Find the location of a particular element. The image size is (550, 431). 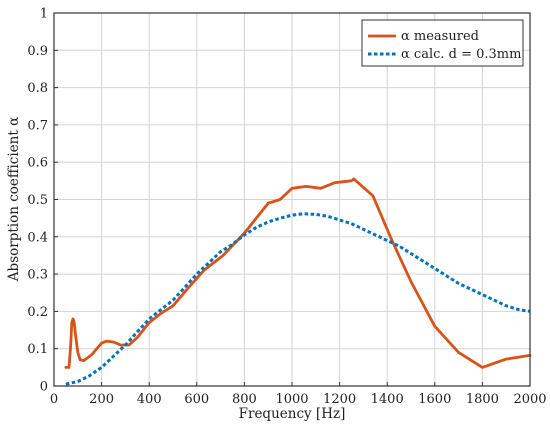

y-tick-label: 0.1 is located at coordinates (37, 349).